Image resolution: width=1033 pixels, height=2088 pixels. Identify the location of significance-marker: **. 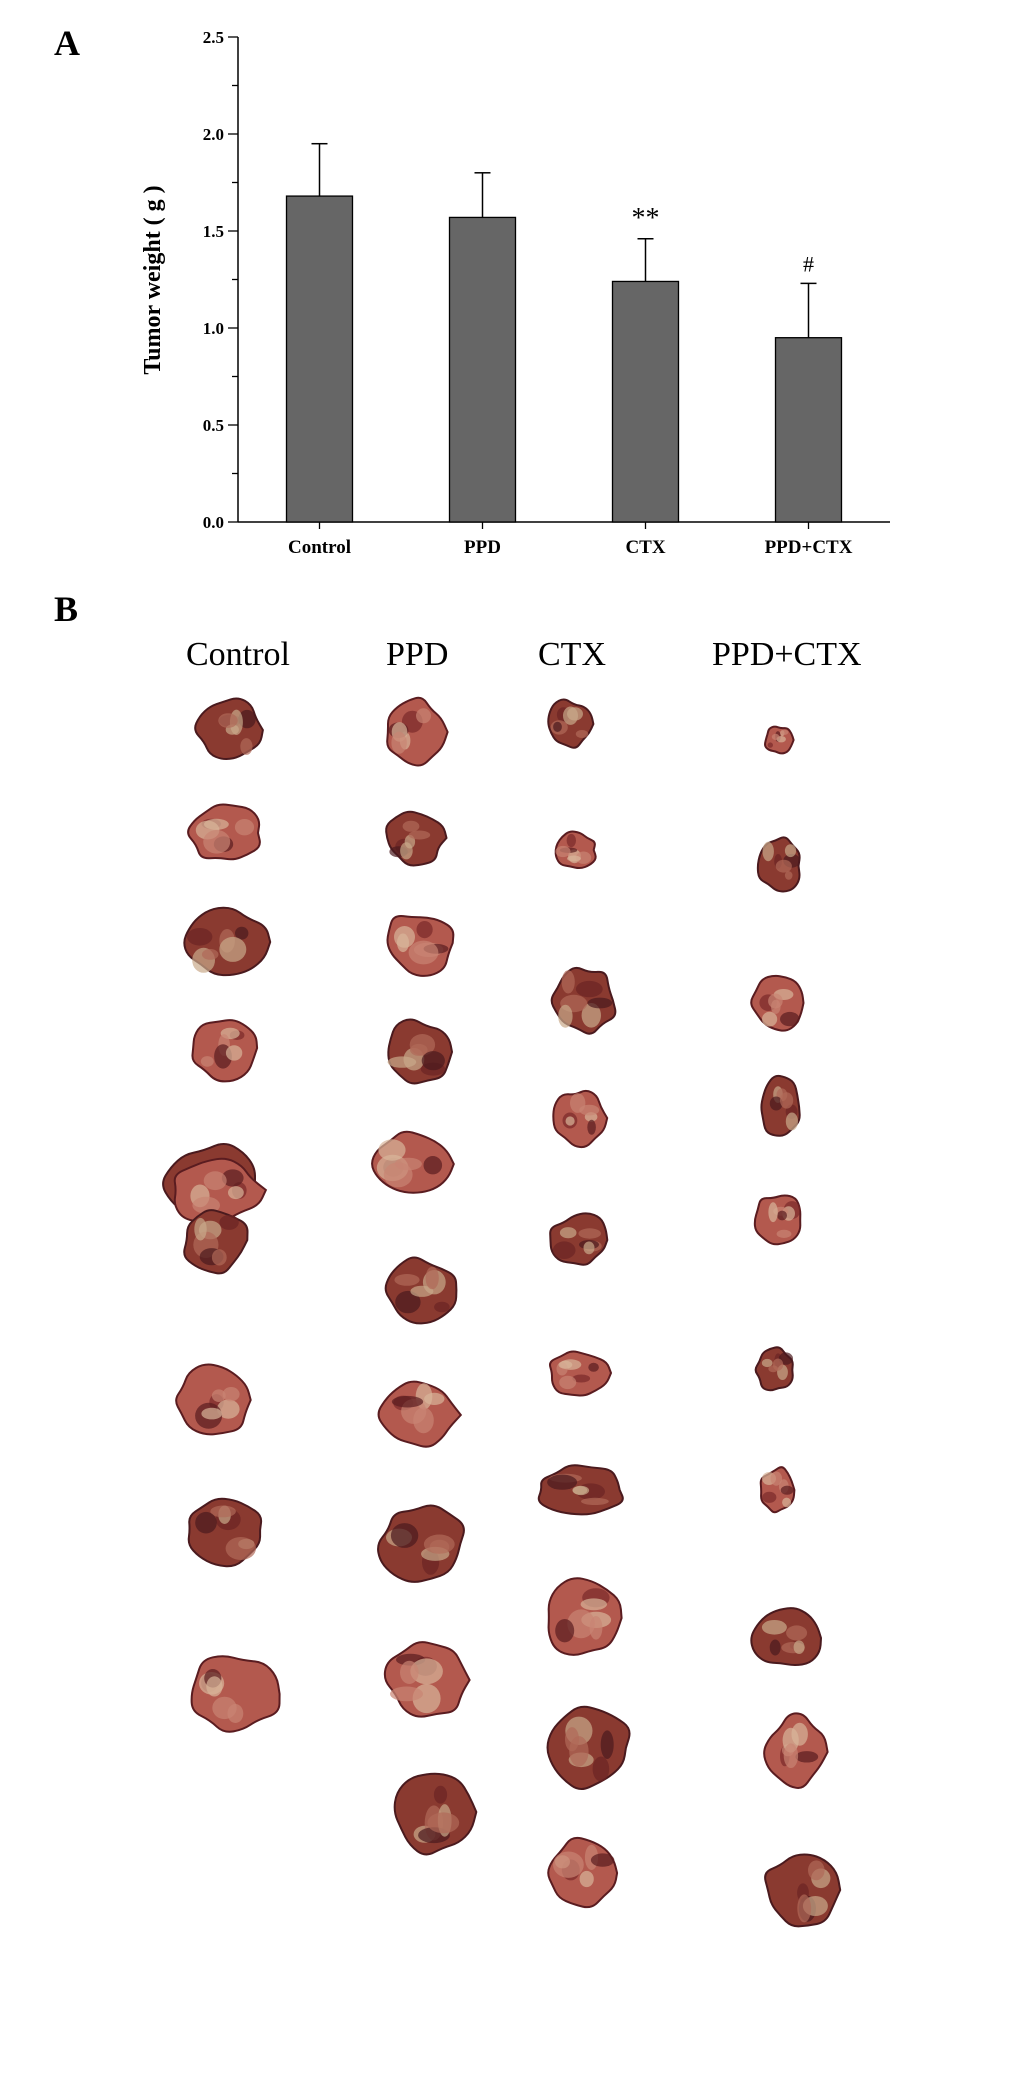
(646, 218).